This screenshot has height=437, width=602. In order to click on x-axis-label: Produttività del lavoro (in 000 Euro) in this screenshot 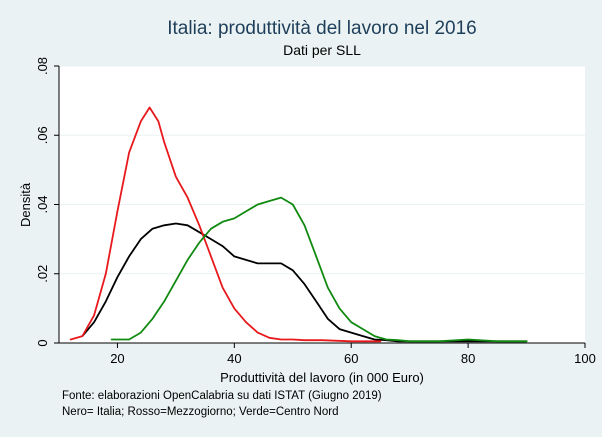, I will do `click(322, 377)`.